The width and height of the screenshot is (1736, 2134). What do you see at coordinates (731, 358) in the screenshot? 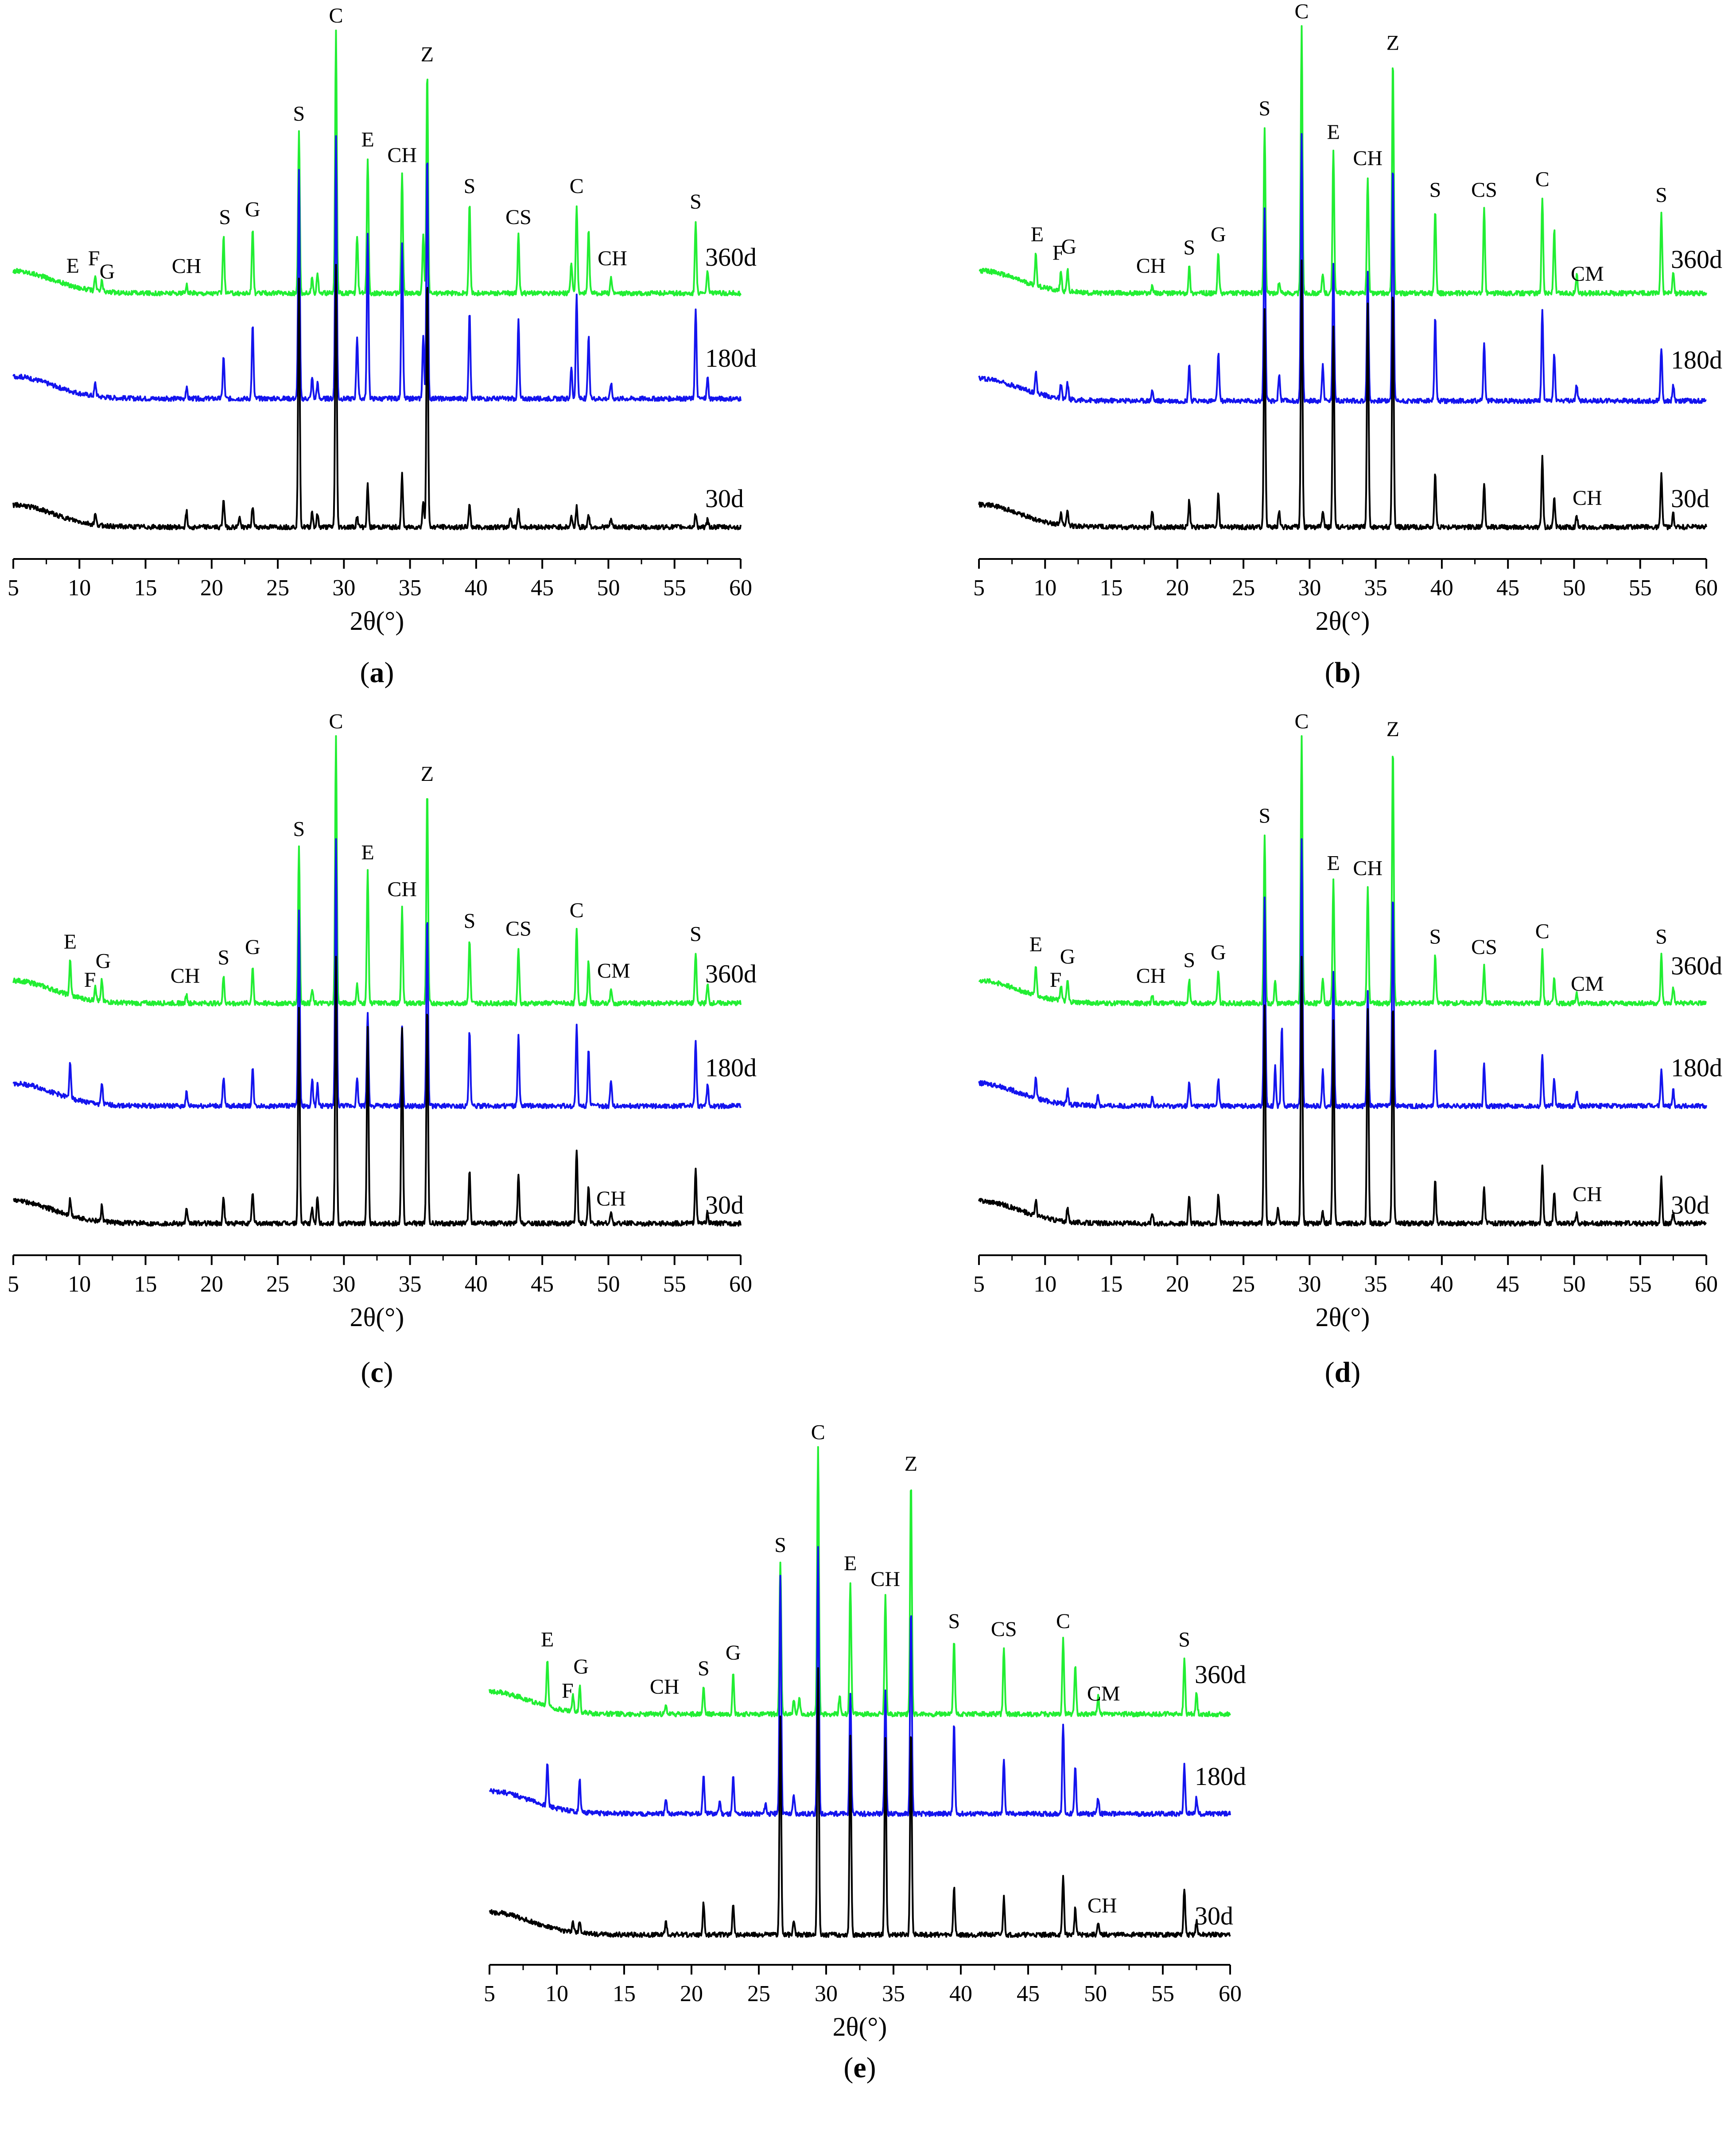
I see `series-label-180d: 180d` at bounding box center [731, 358].